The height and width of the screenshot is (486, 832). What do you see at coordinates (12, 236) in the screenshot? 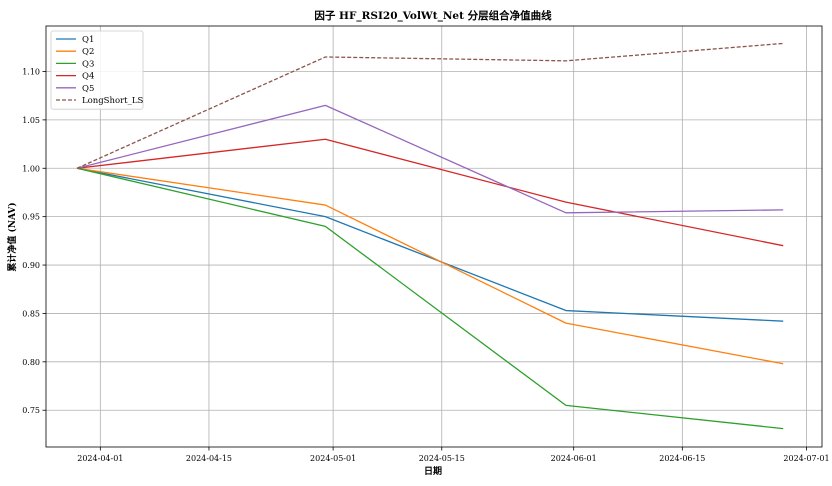
I see `y-axis-label: 累计净值 (NAV)` at bounding box center [12, 236].